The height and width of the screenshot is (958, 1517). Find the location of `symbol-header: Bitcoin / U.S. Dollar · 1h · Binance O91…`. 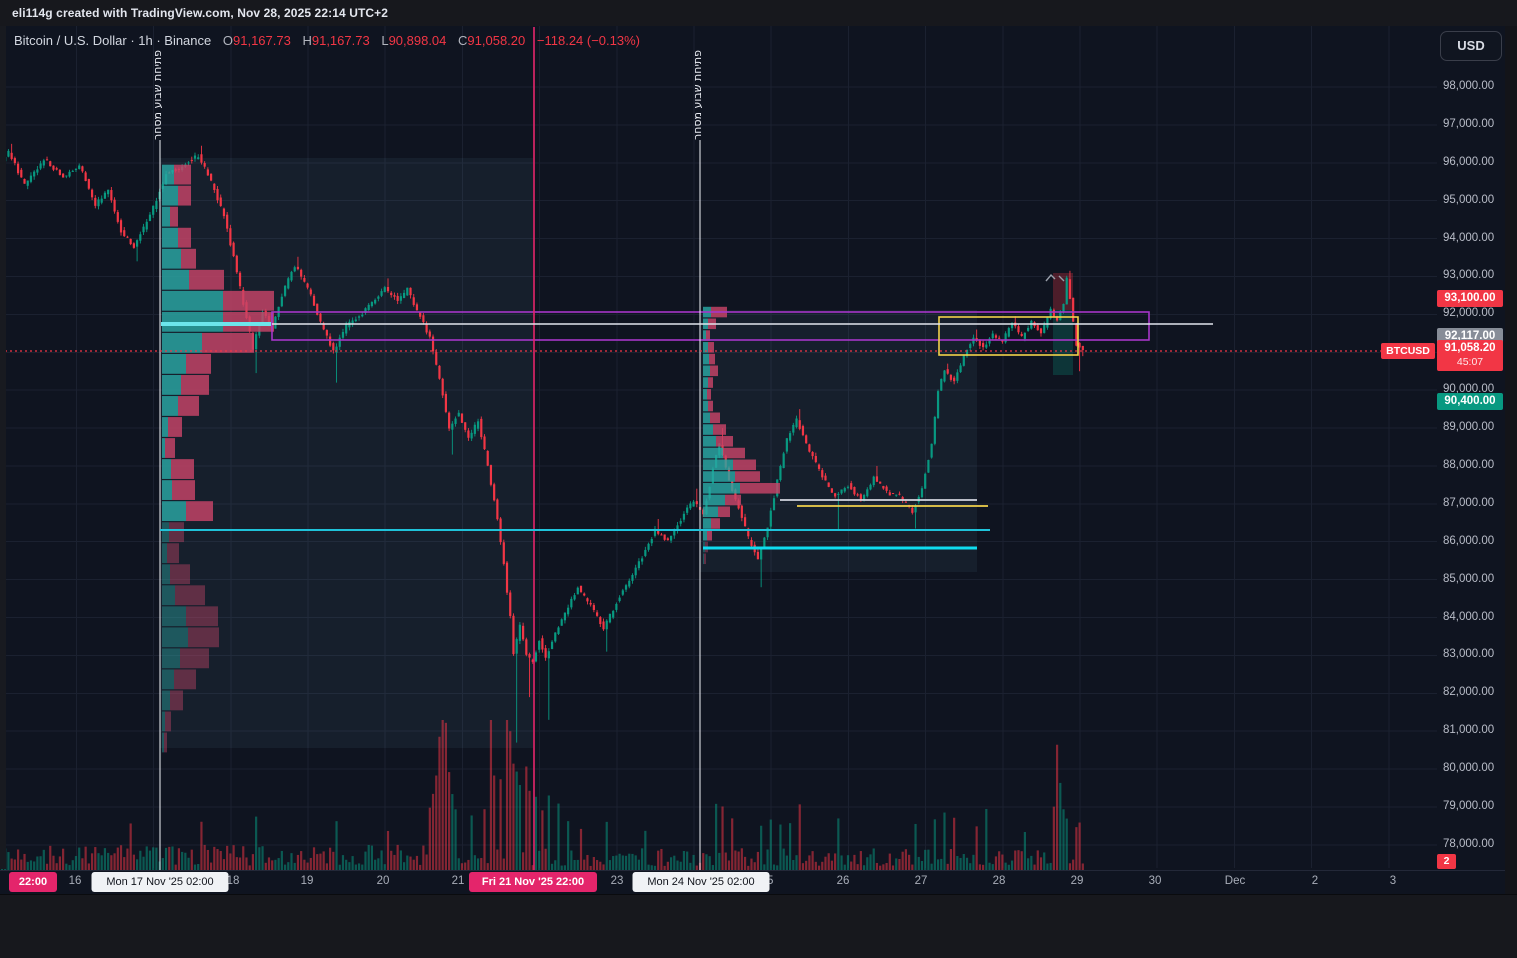

symbol-header: Bitcoin / U.S. Dollar · 1h · Binance O91… is located at coordinates (327, 40).